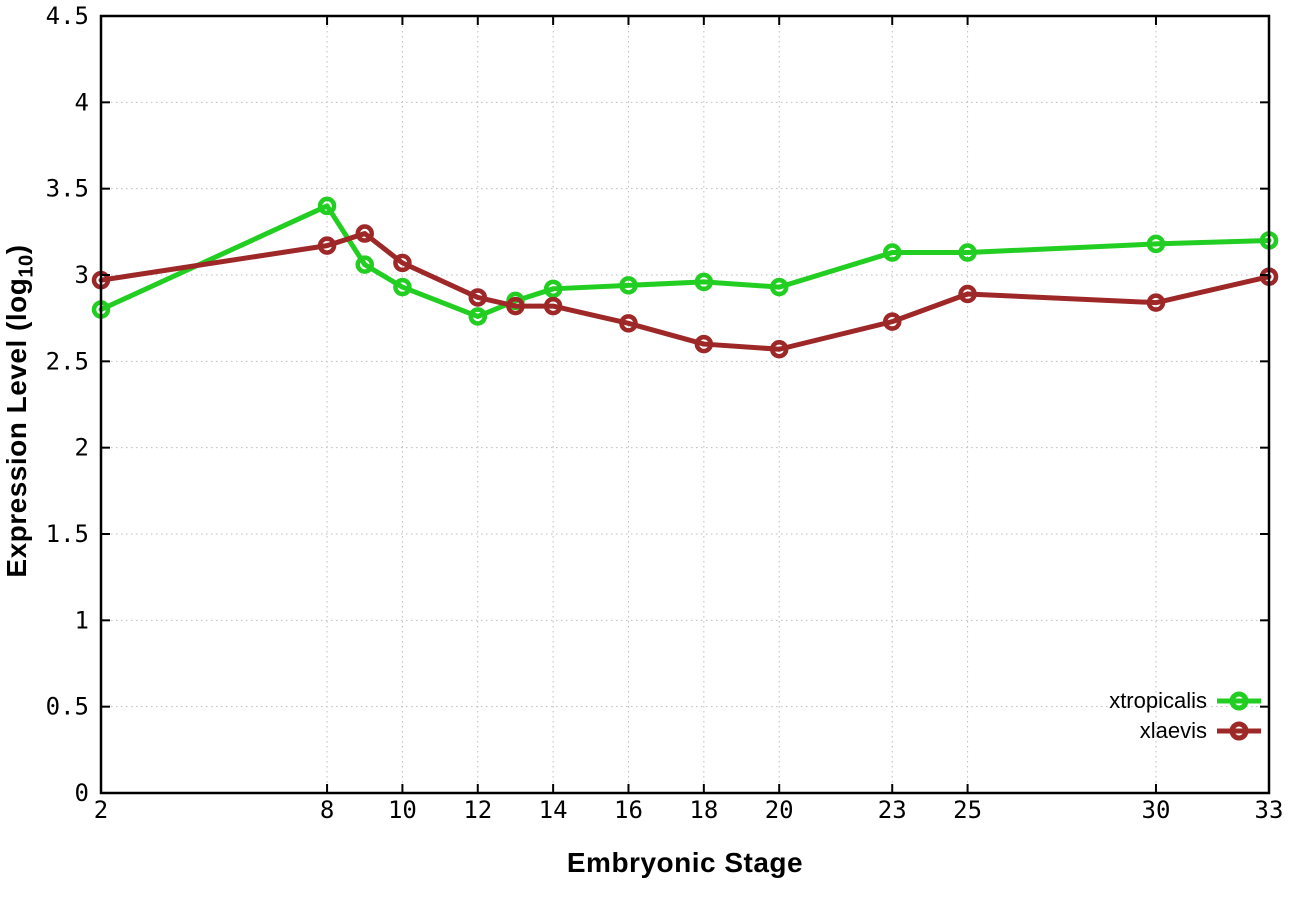 The width and height of the screenshot is (1296, 907). Describe the element at coordinates (628, 810) in the screenshot. I see `x-tick-label: 16` at that location.